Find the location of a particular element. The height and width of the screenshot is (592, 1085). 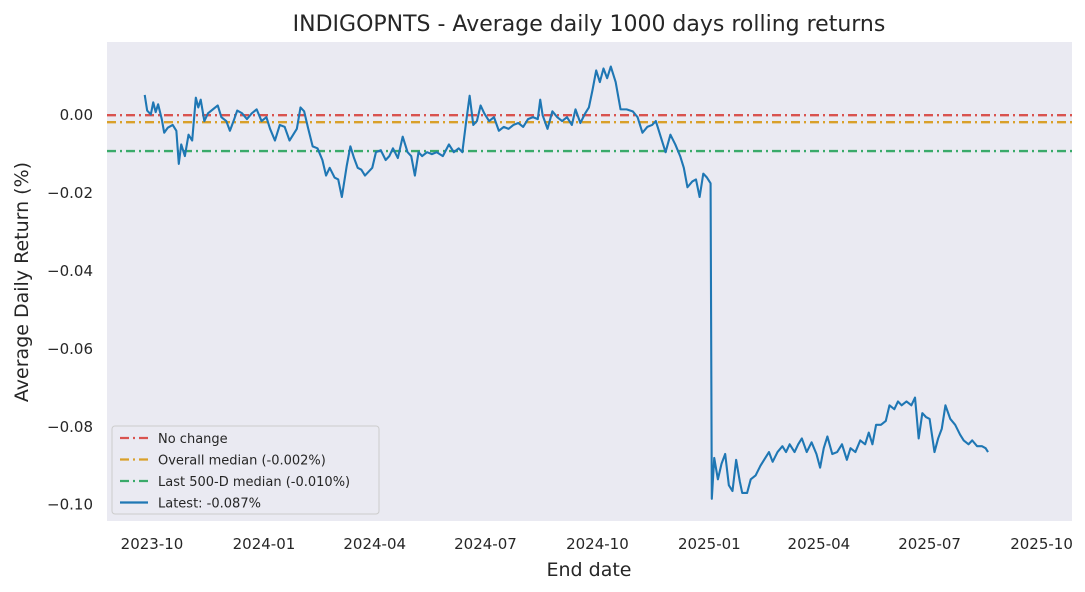

legend-label: Latest: -0.087% is located at coordinates (209, 504).